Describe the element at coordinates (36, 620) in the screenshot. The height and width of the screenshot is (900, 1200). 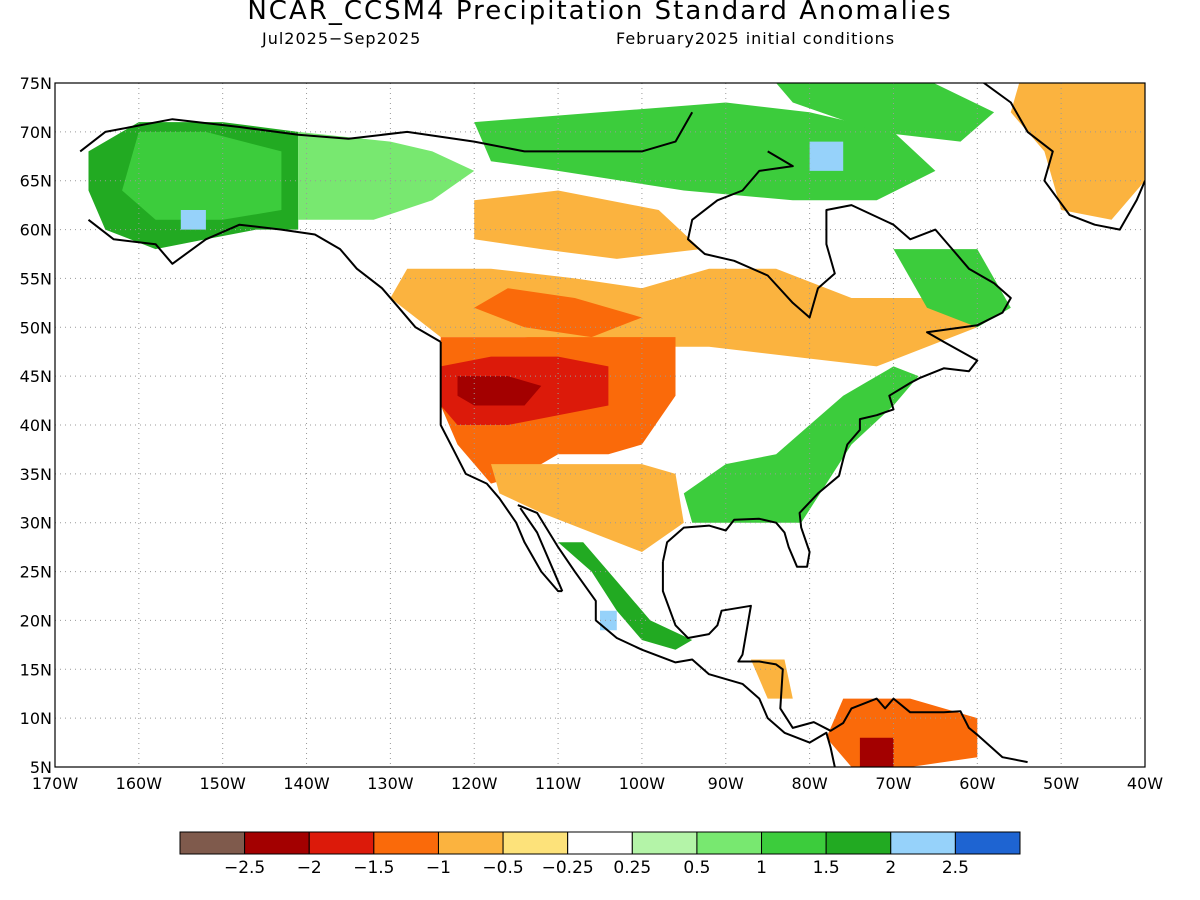
I see `latitude-label: 20N` at that location.